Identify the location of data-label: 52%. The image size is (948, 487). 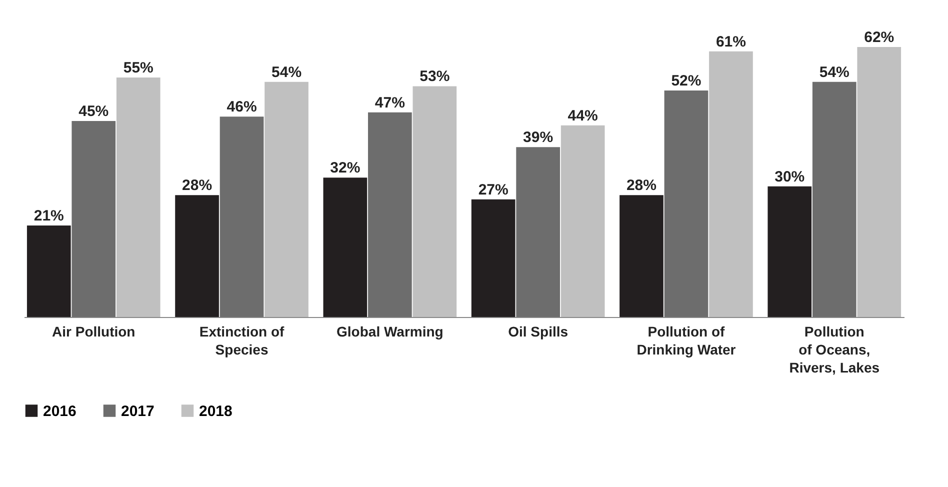
(686, 81).